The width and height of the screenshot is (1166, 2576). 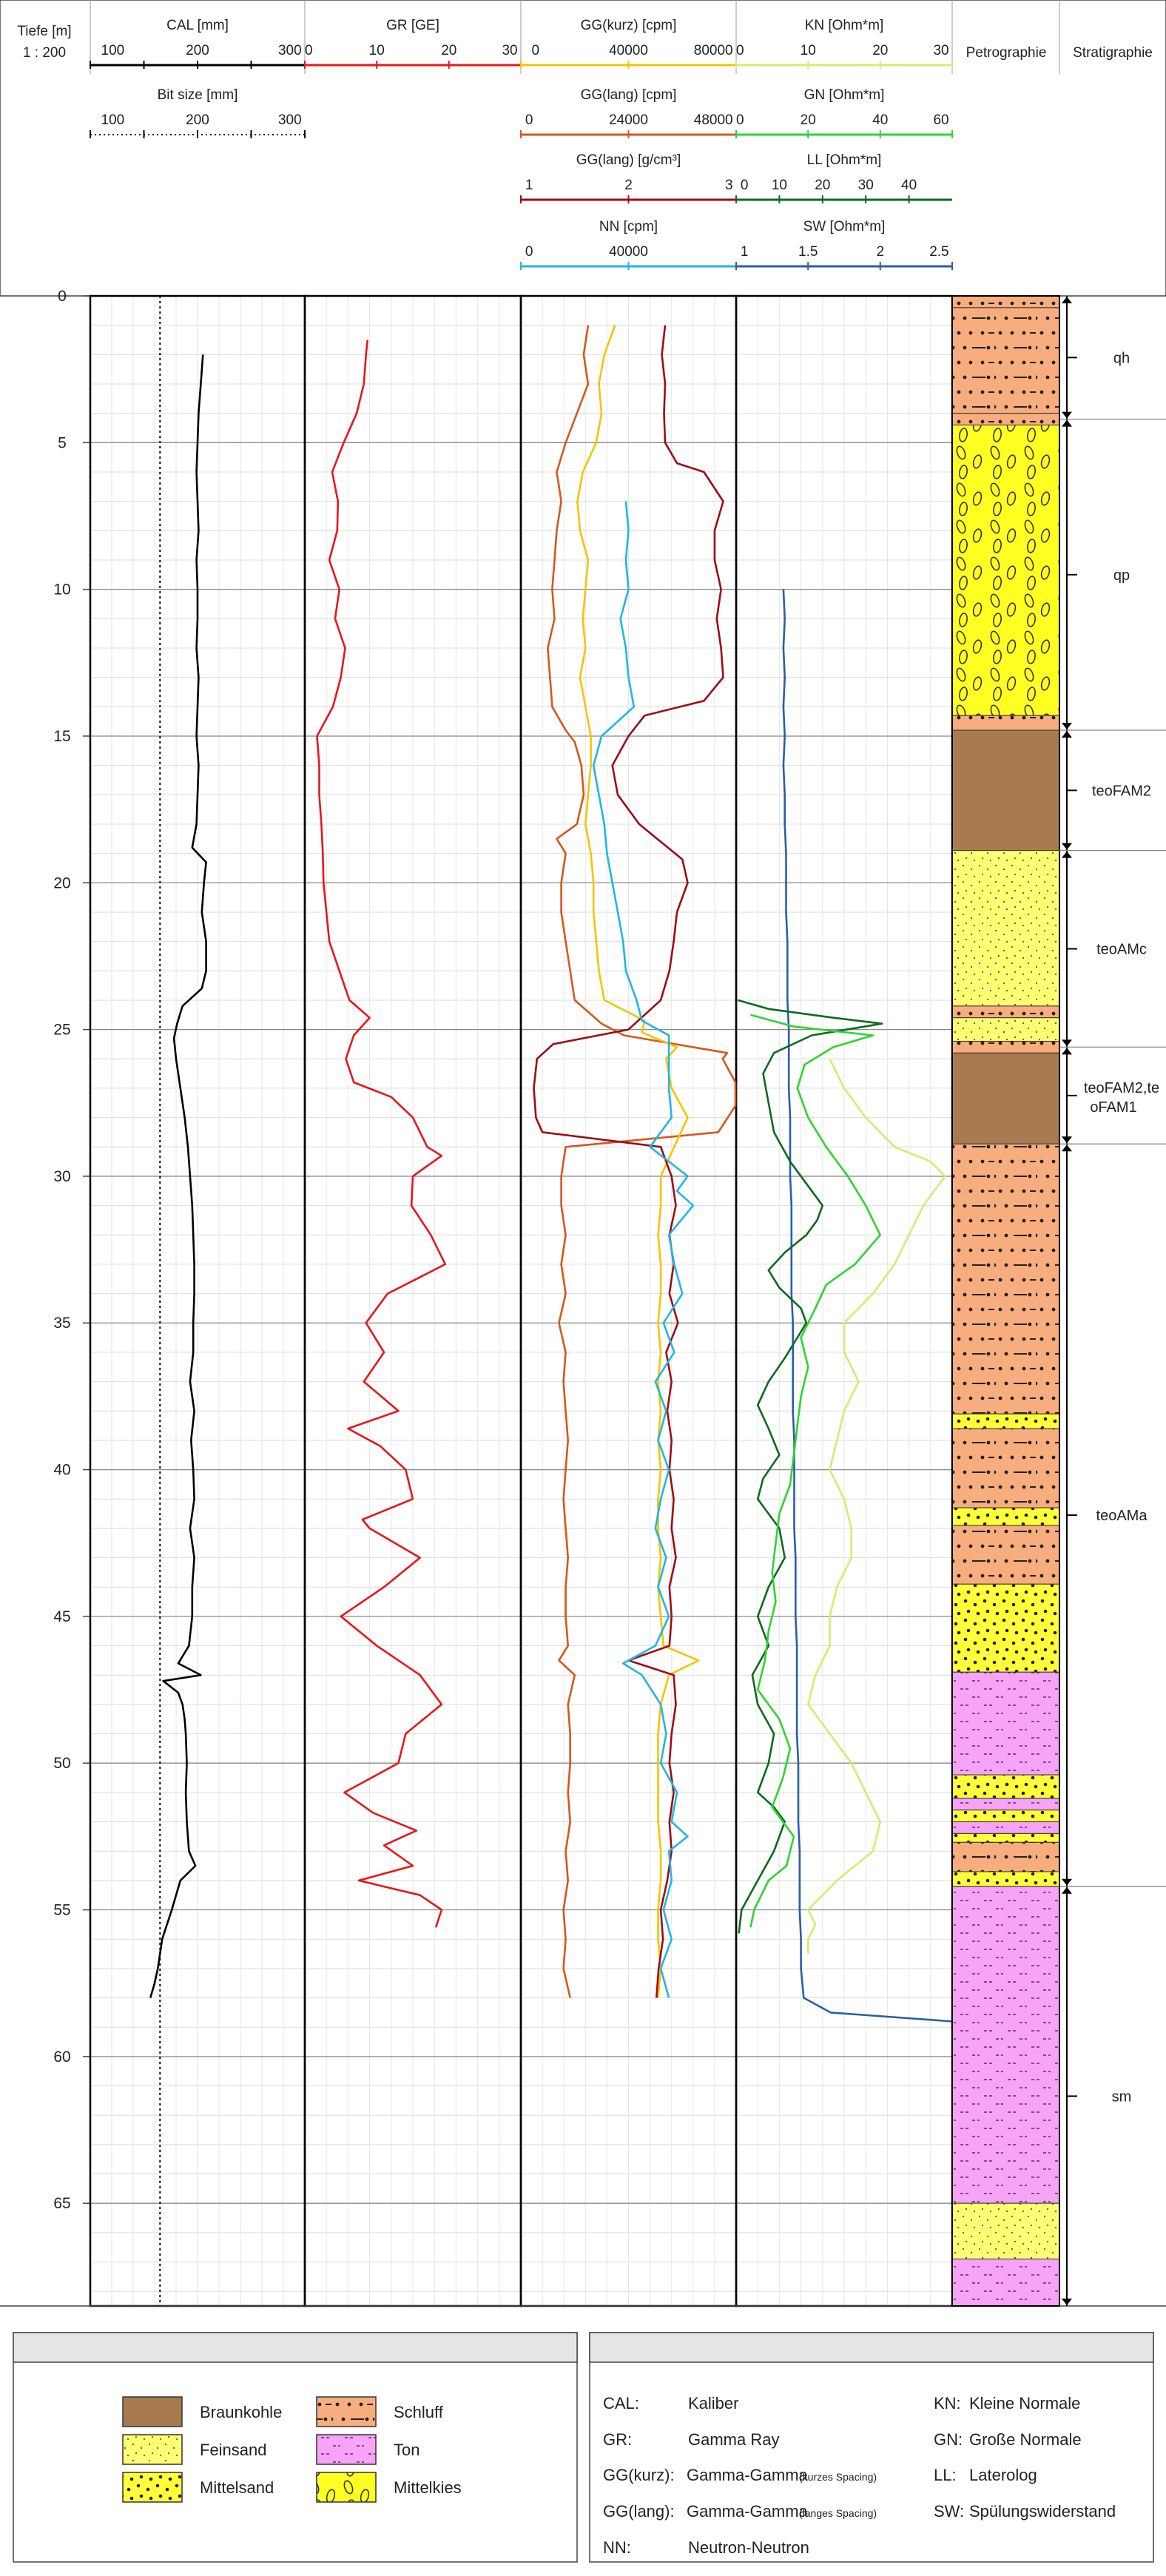 I want to click on scale-tick-label-sw: 1, so click(x=745, y=252).